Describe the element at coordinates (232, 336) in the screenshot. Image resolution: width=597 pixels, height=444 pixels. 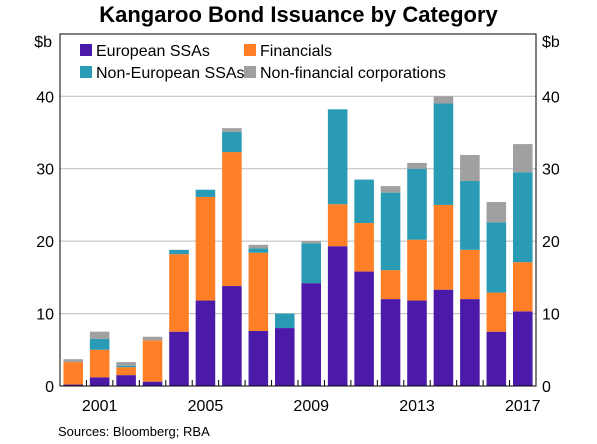
I see `bar-european-ssas-2006` at that location.